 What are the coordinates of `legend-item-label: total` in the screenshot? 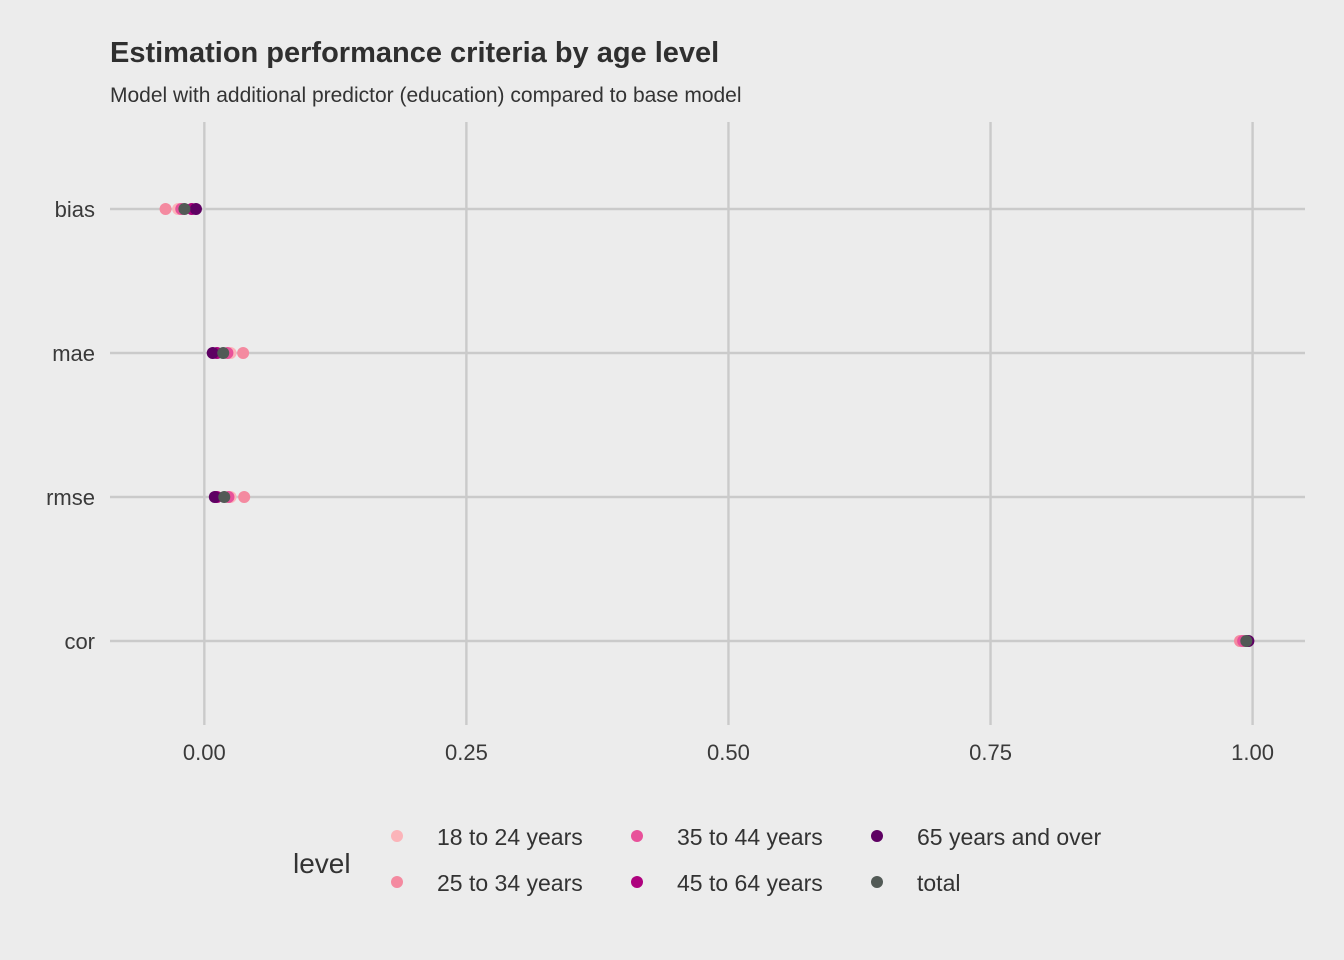 It's located at (938, 883).